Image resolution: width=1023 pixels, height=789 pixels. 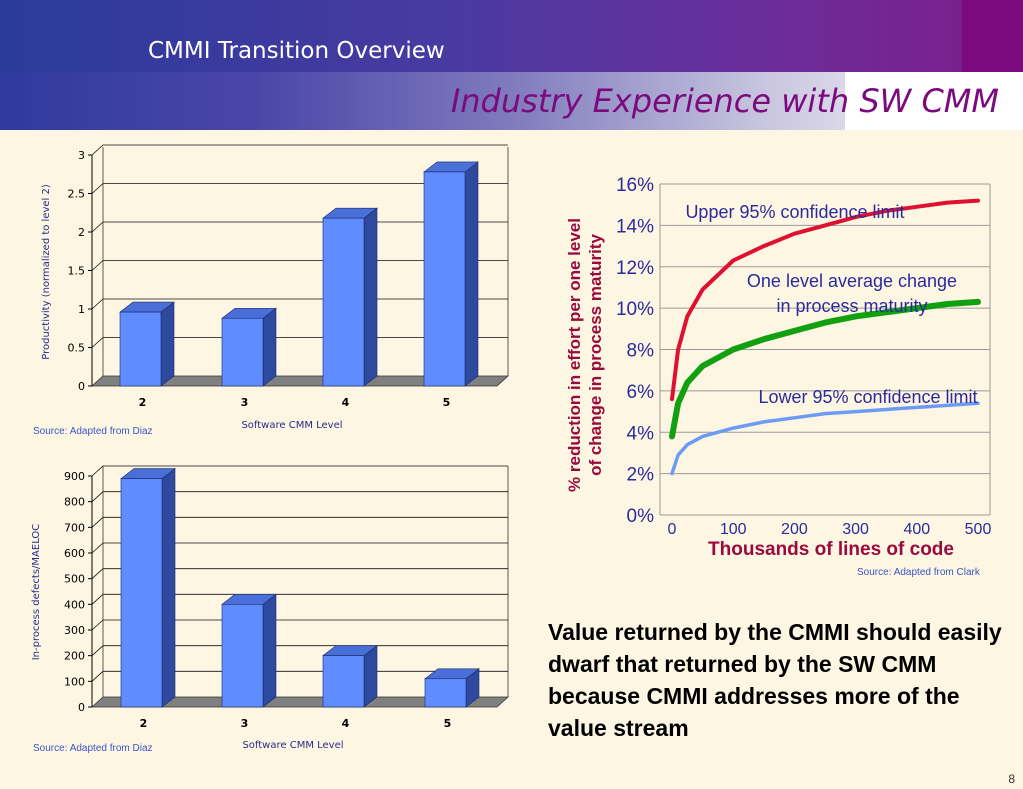 What do you see at coordinates (794, 529) in the screenshot?
I see `x-tick-label: 200` at bounding box center [794, 529].